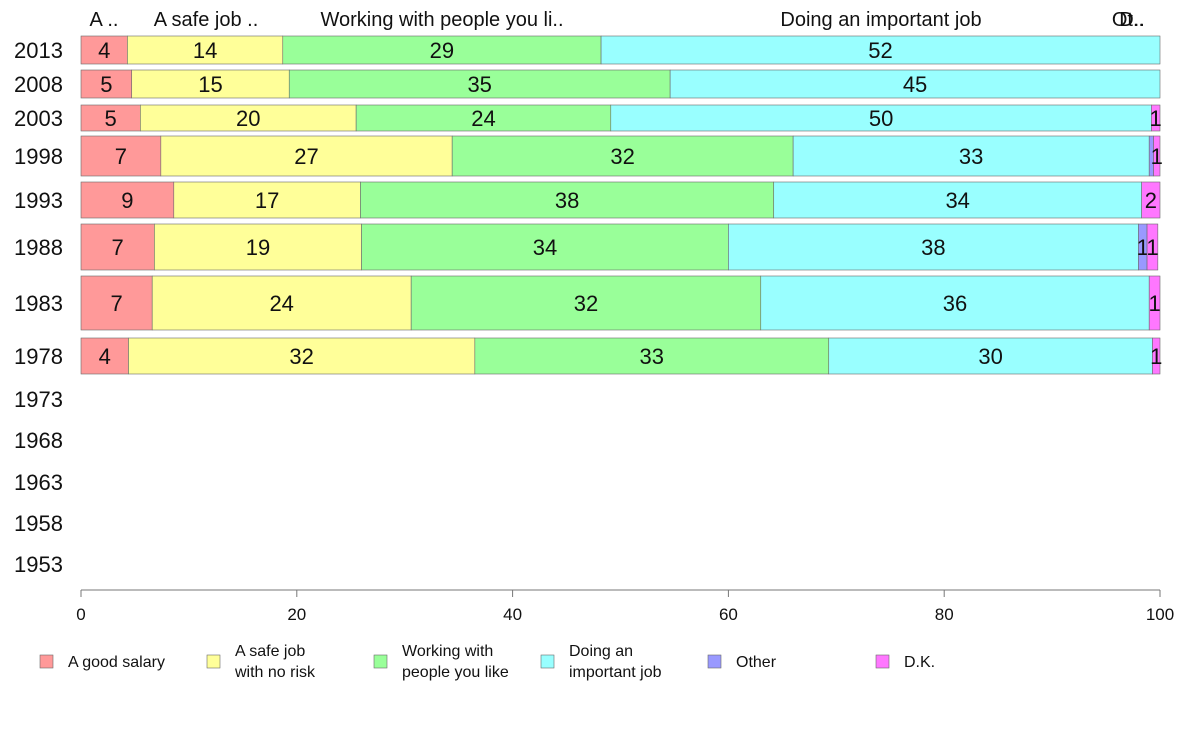 Image resolution: width=1188 pixels, height=736 pixels. I want to click on data-label-1983-3: 36, so click(955, 303).